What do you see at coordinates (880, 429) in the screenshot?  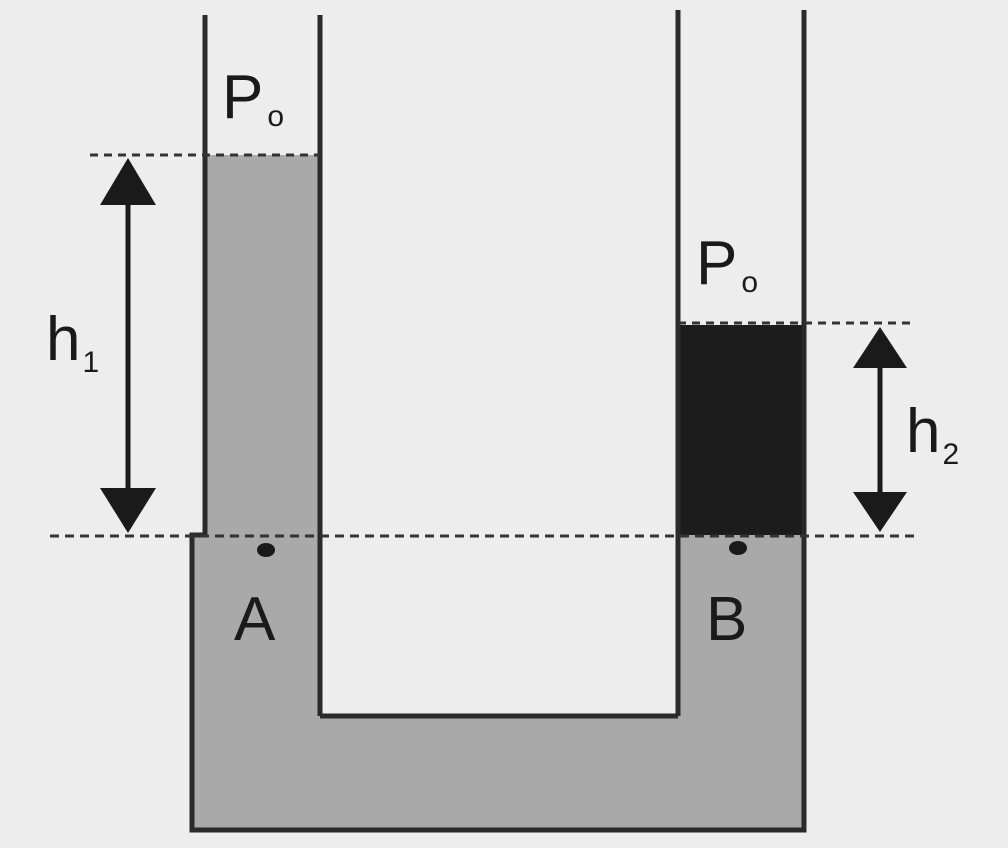 I see `h2-arrow` at bounding box center [880, 429].